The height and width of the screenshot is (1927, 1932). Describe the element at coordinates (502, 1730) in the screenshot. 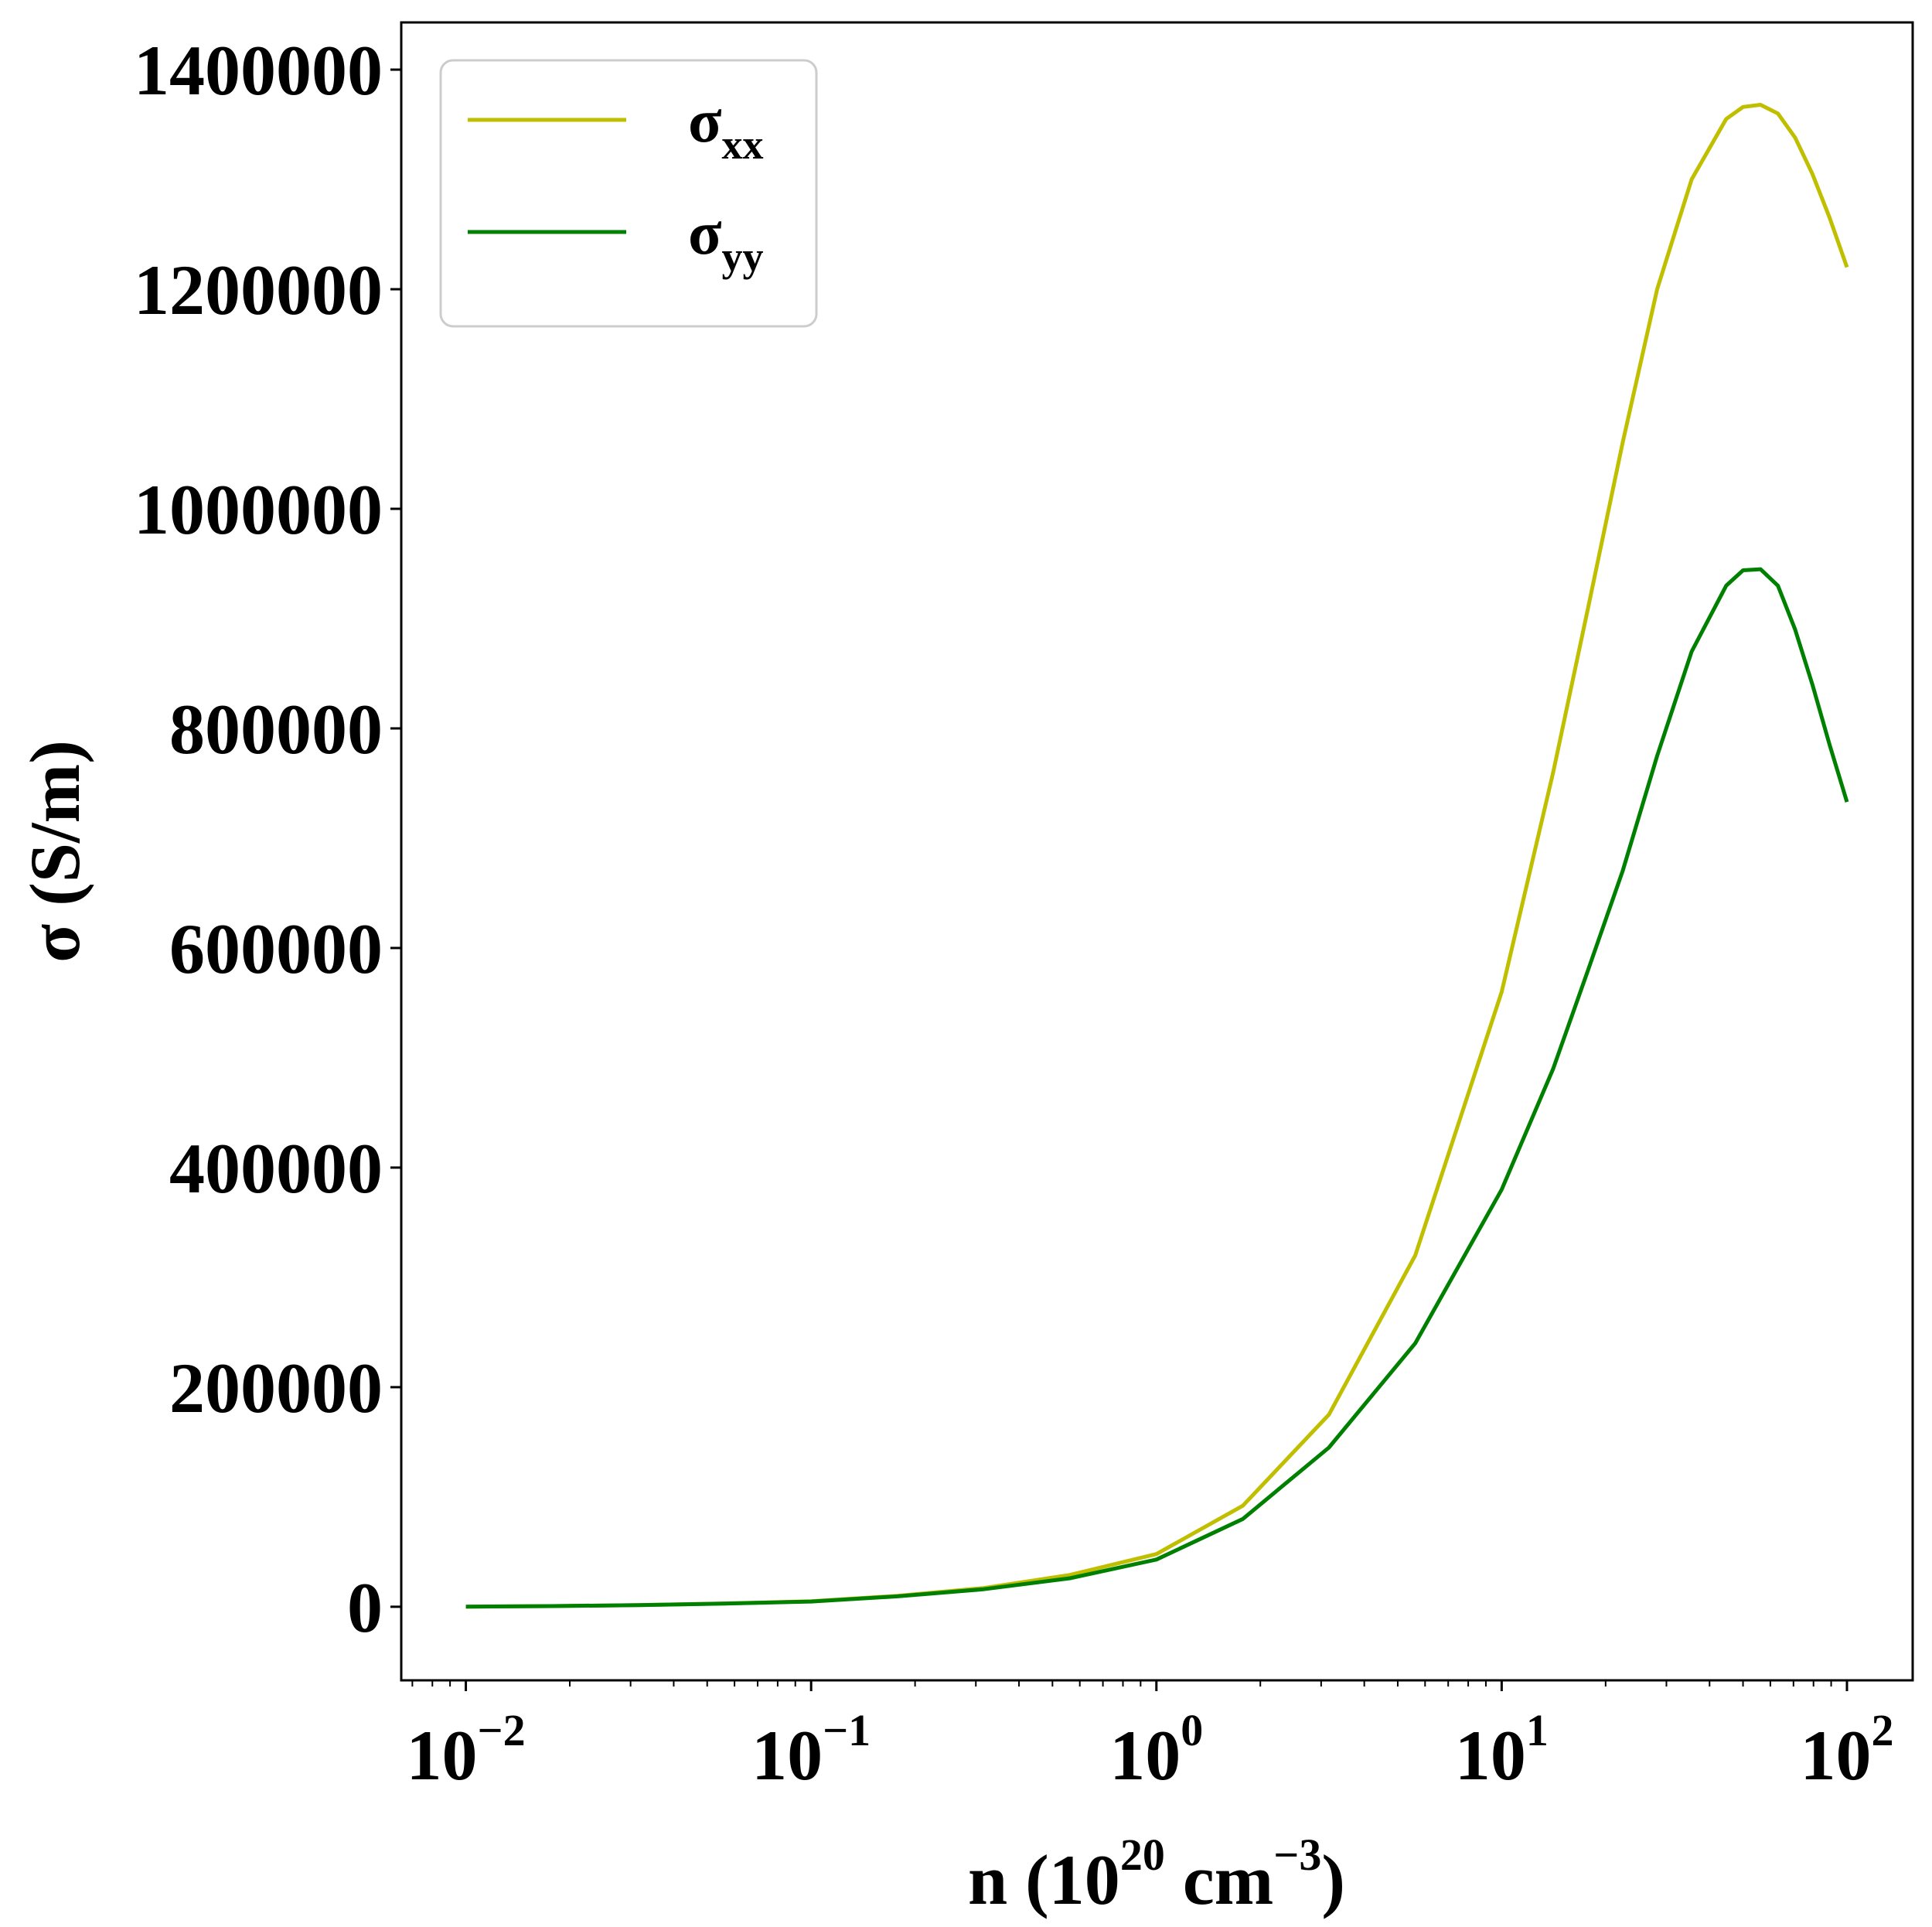

I see `x-tick-exponent: −2` at that location.